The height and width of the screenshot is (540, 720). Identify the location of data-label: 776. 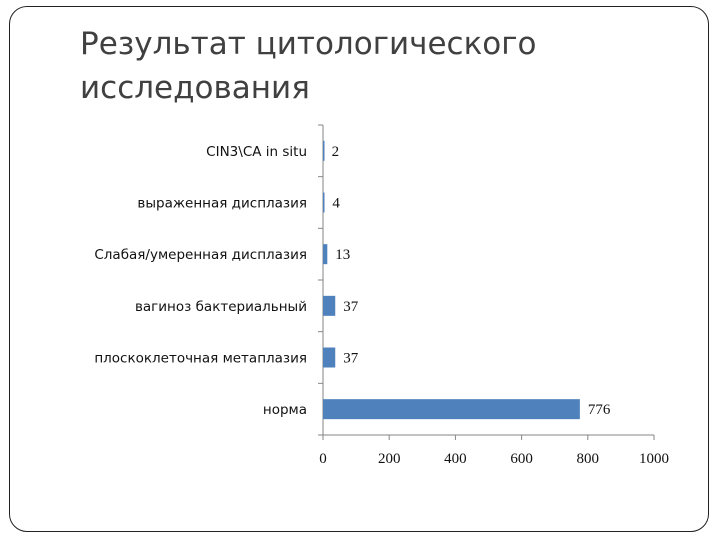
(599, 410).